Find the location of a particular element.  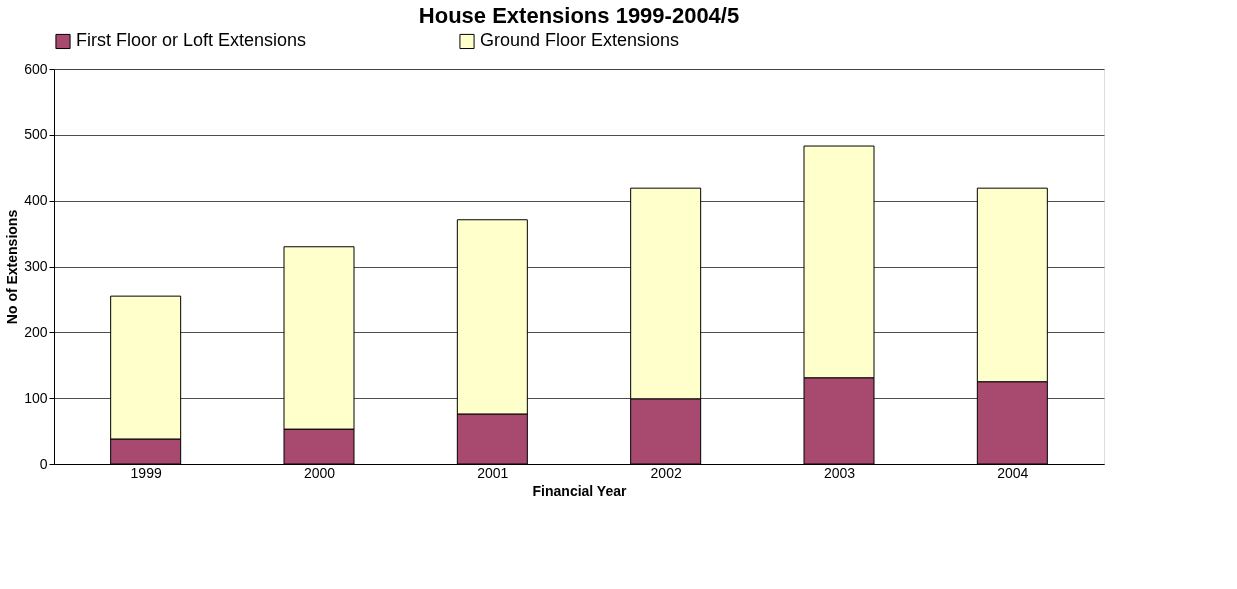

x-tick-label: 2004 is located at coordinates (1013, 472).